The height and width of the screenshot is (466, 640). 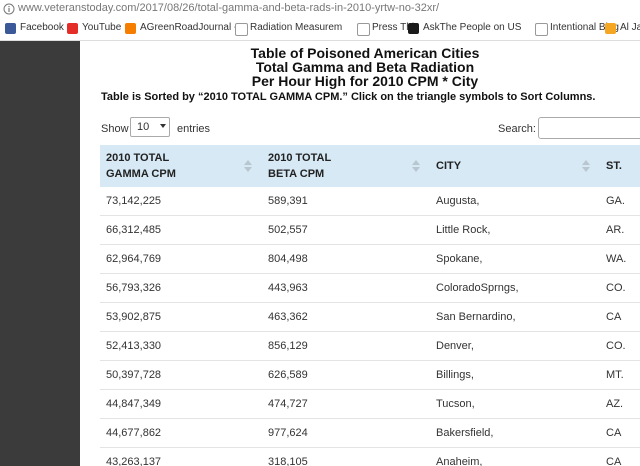 What do you see at coordinates (346, 201) in the screenshot?
I see `table-cell: 589,391` at bounding box center [346, 201].